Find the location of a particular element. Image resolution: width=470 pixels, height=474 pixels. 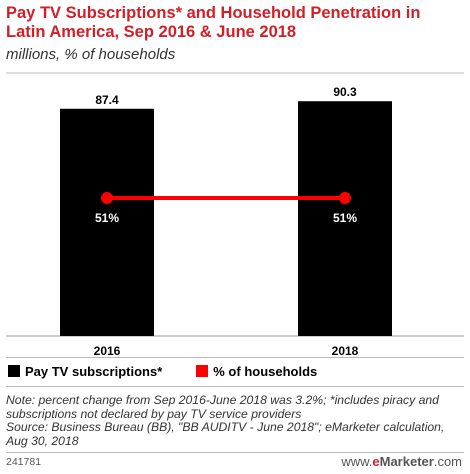

bar-value-label: 90.3 is located at coordinates (345, 92).